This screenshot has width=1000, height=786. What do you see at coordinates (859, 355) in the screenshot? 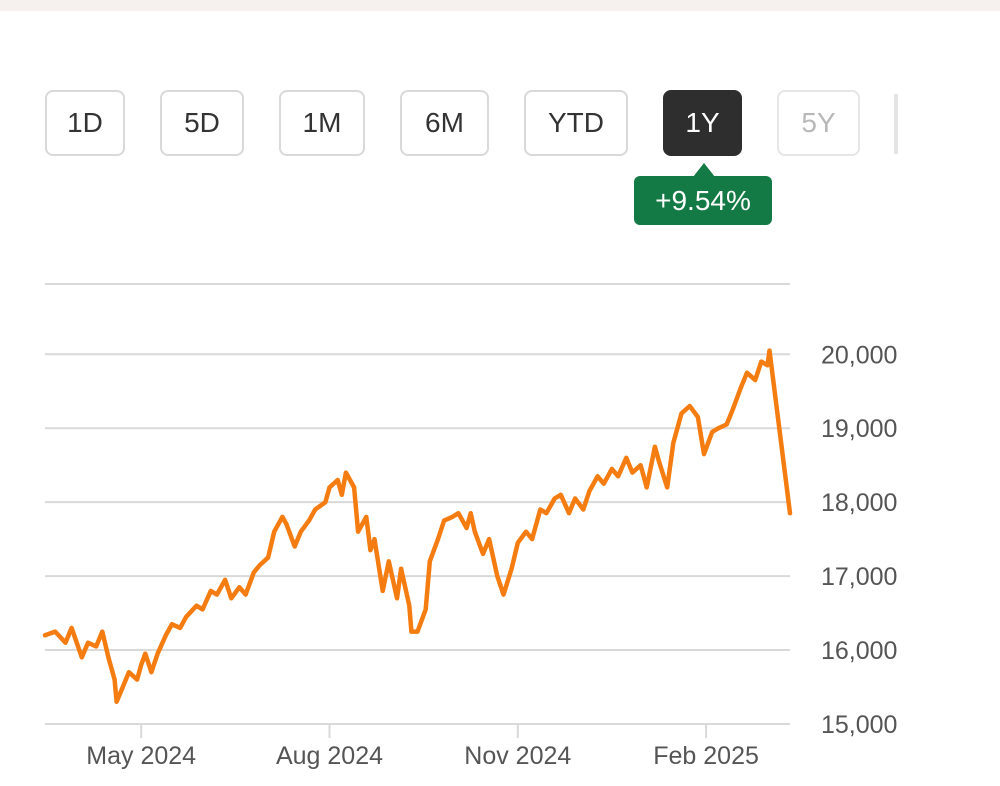
I see `y-tick-label: 20,000` at bounding box center [859, 355].